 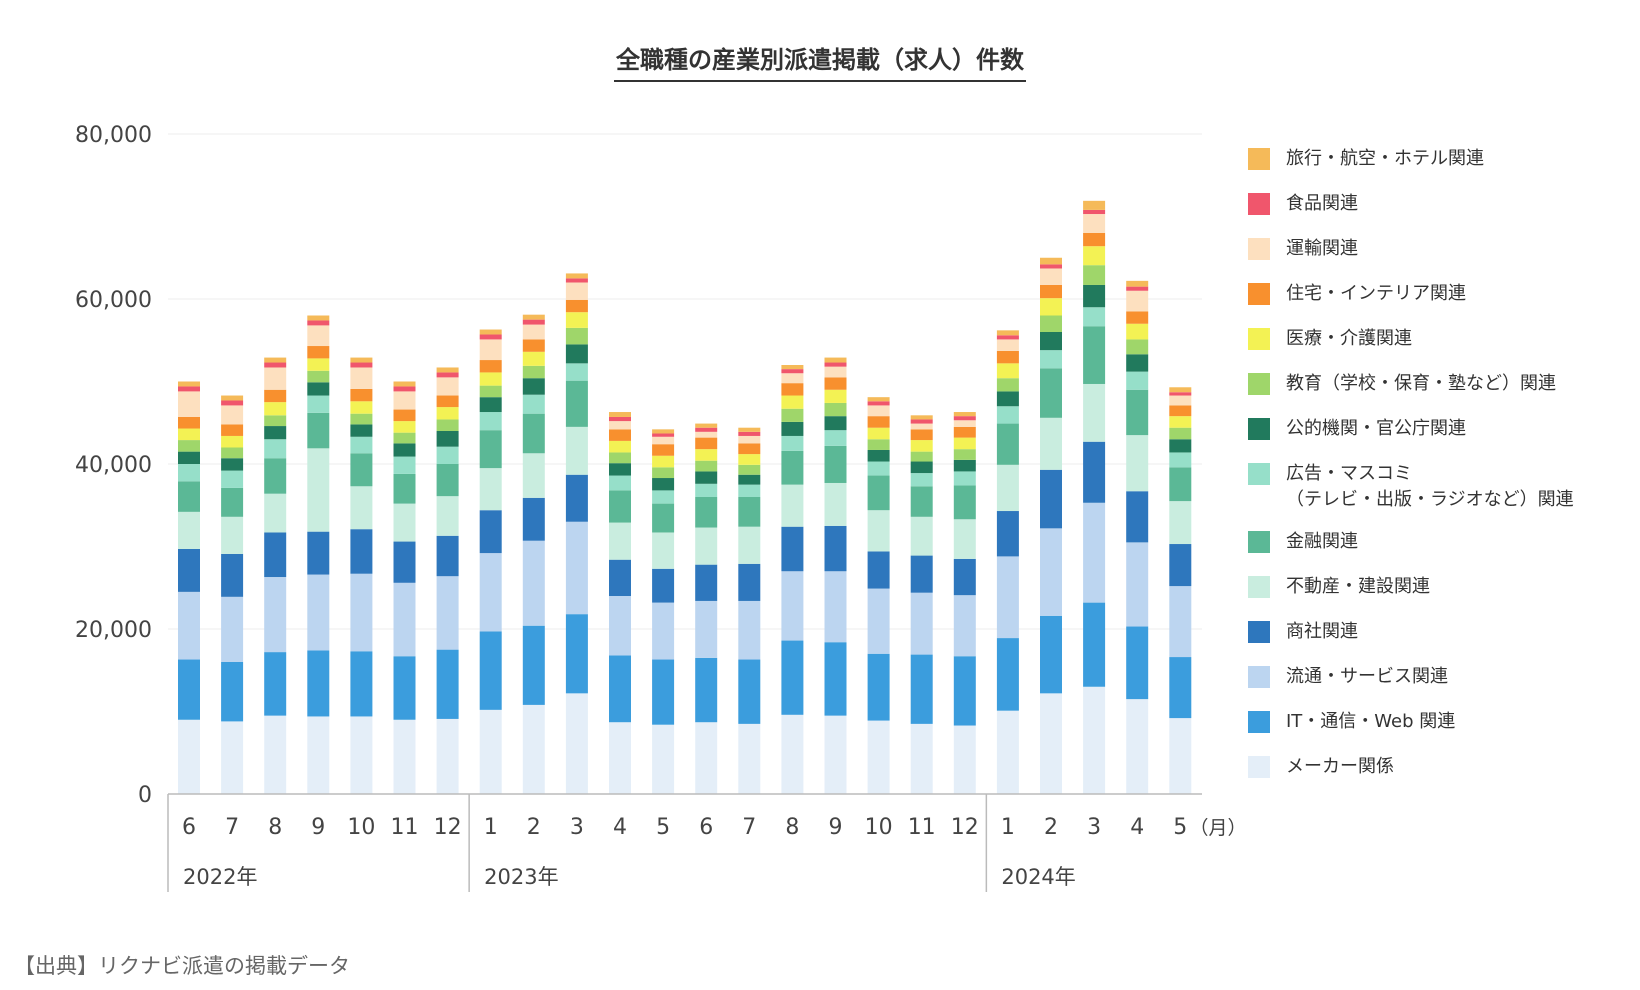 I want to click on x-tick-label: 9, so click(x=836, y=827).